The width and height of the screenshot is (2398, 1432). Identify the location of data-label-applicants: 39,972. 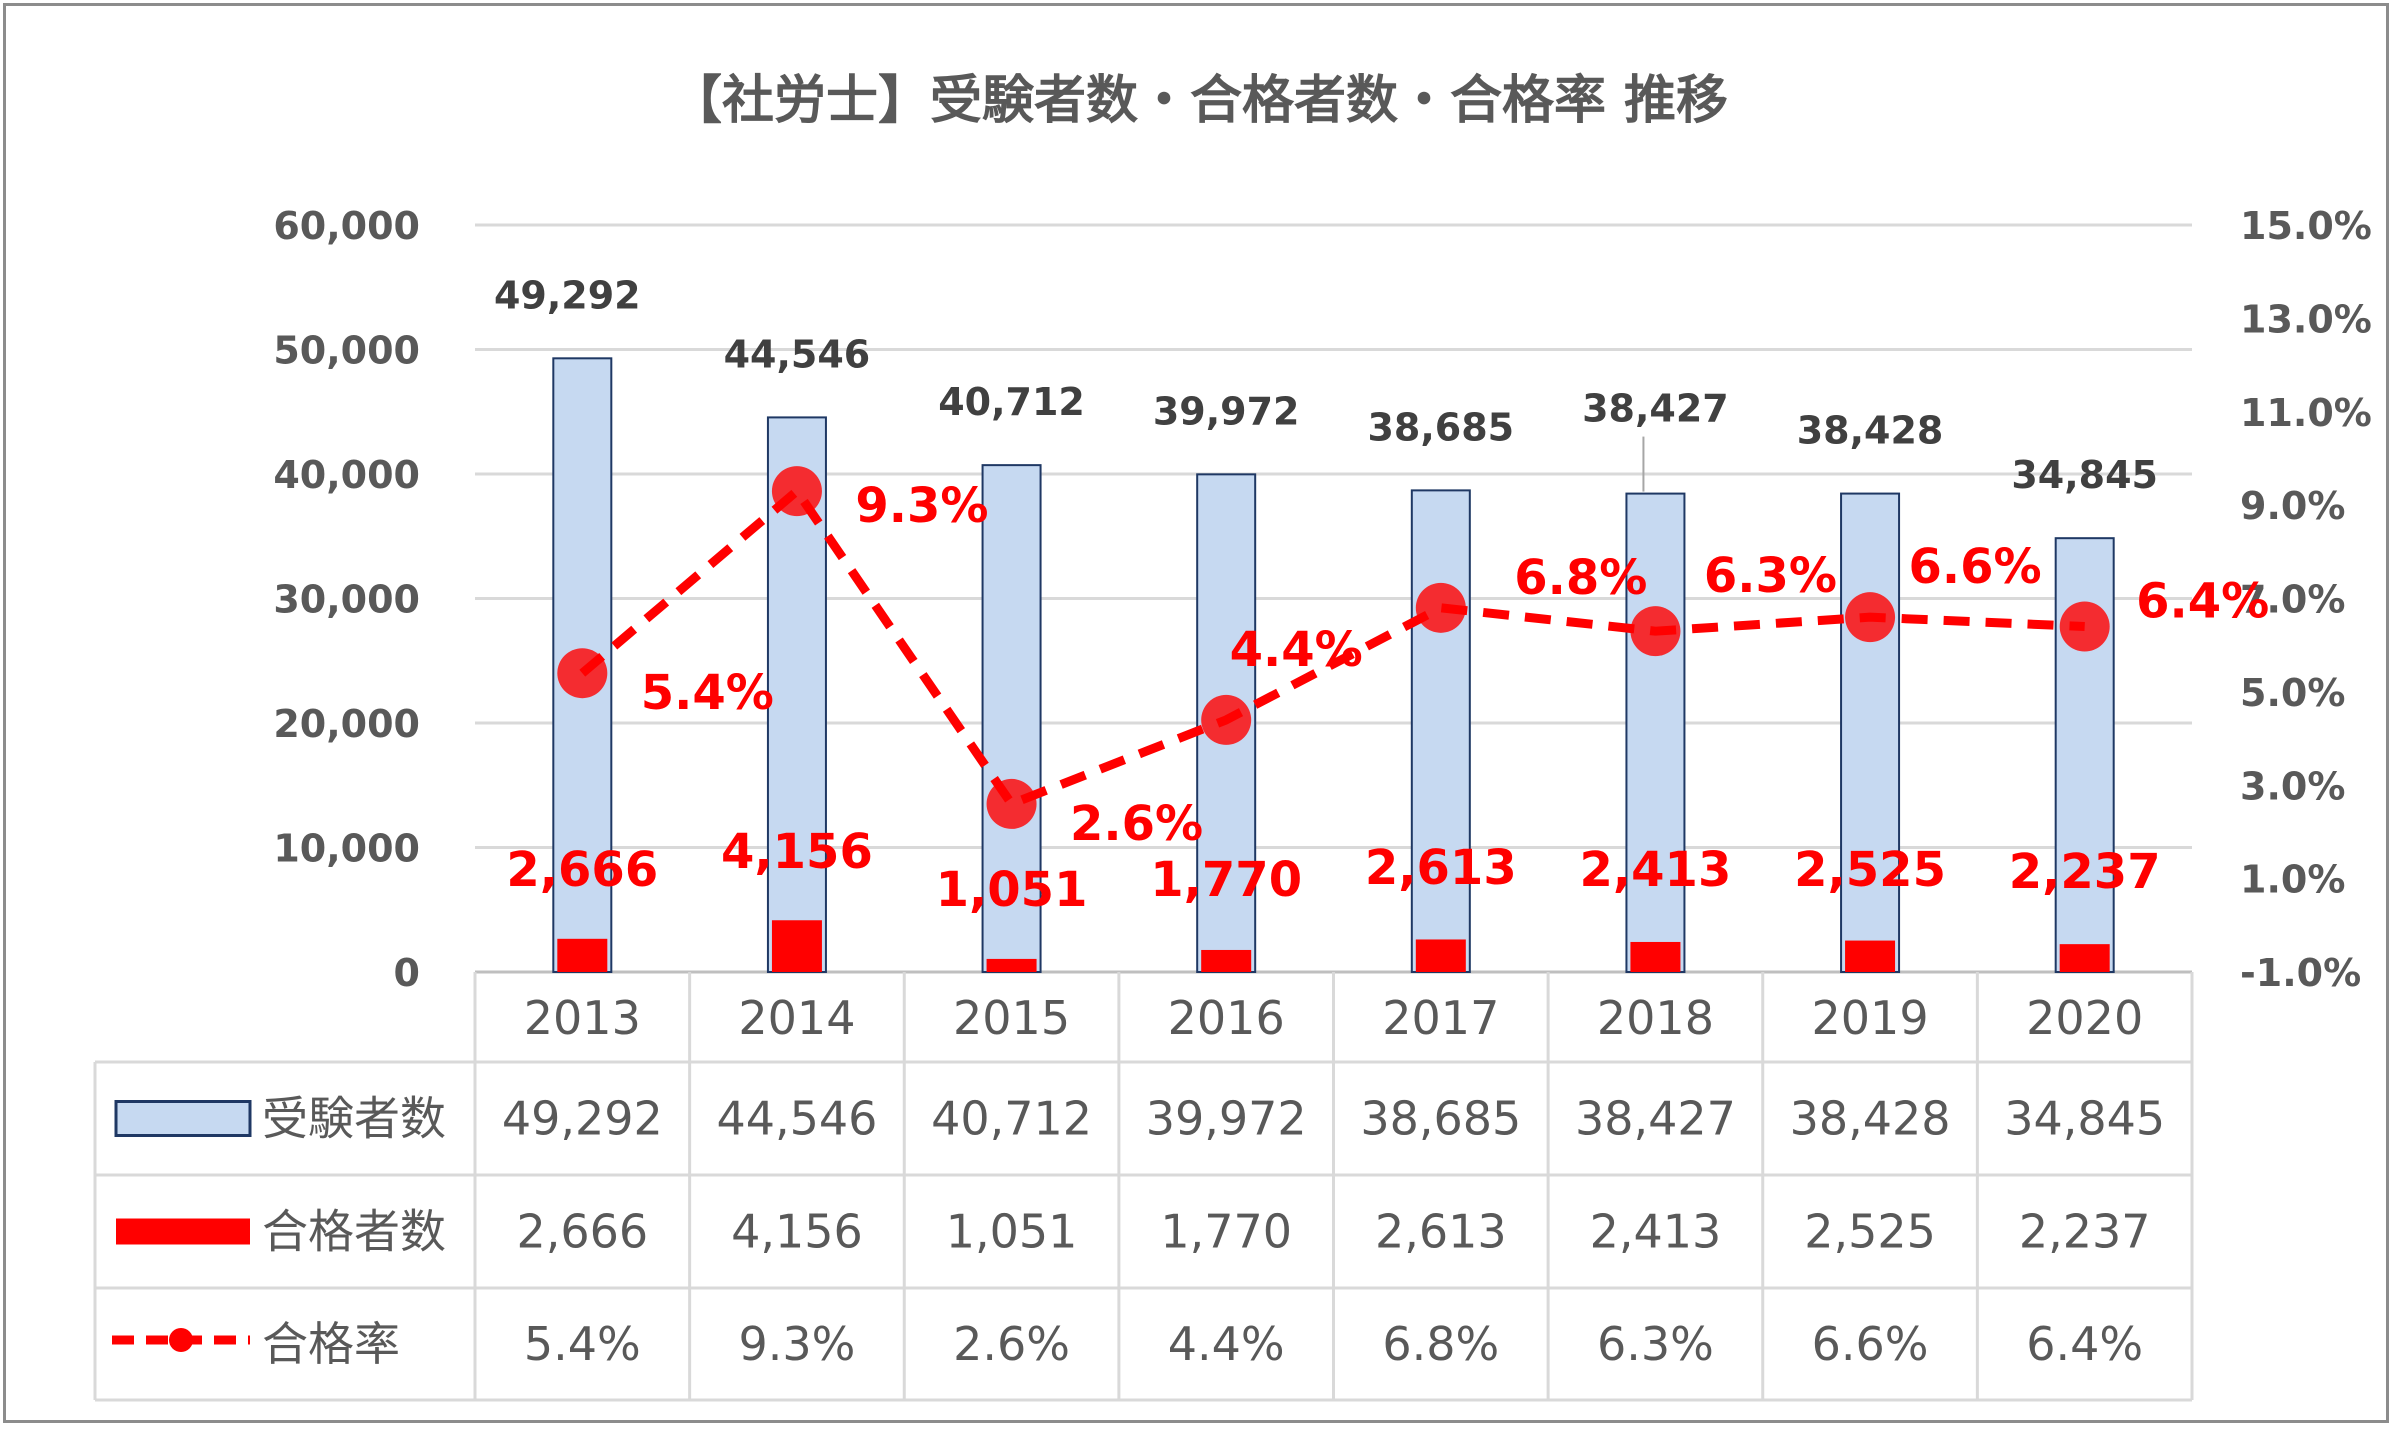
(1226, 411).